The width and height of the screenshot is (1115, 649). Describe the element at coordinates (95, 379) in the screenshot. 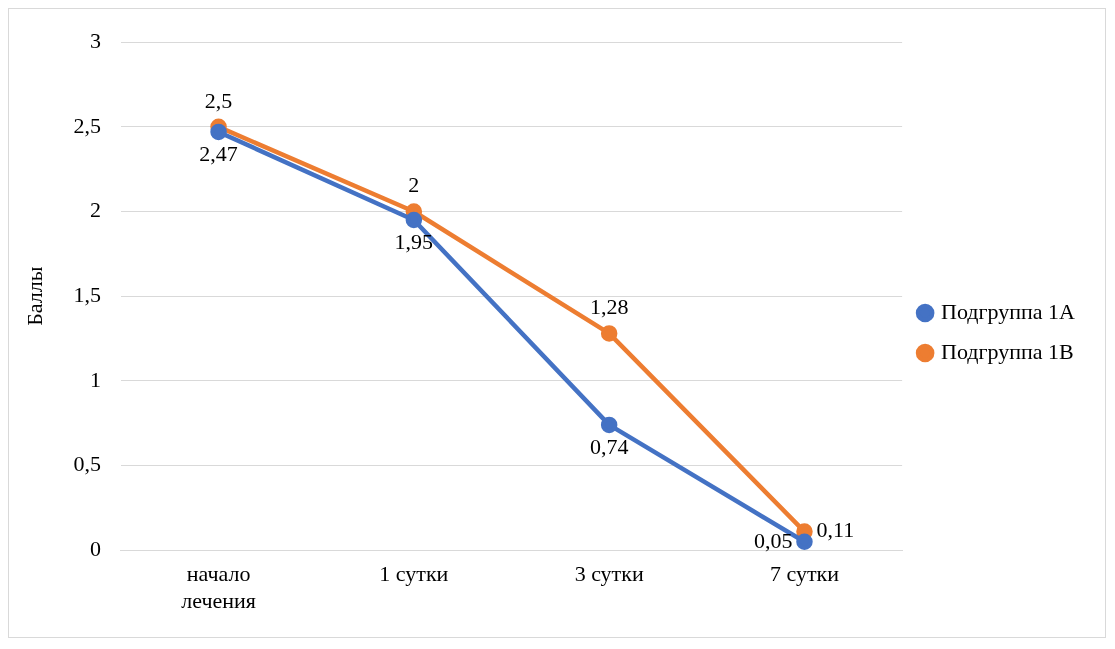

I see `y-tick-label: 1` at that location.